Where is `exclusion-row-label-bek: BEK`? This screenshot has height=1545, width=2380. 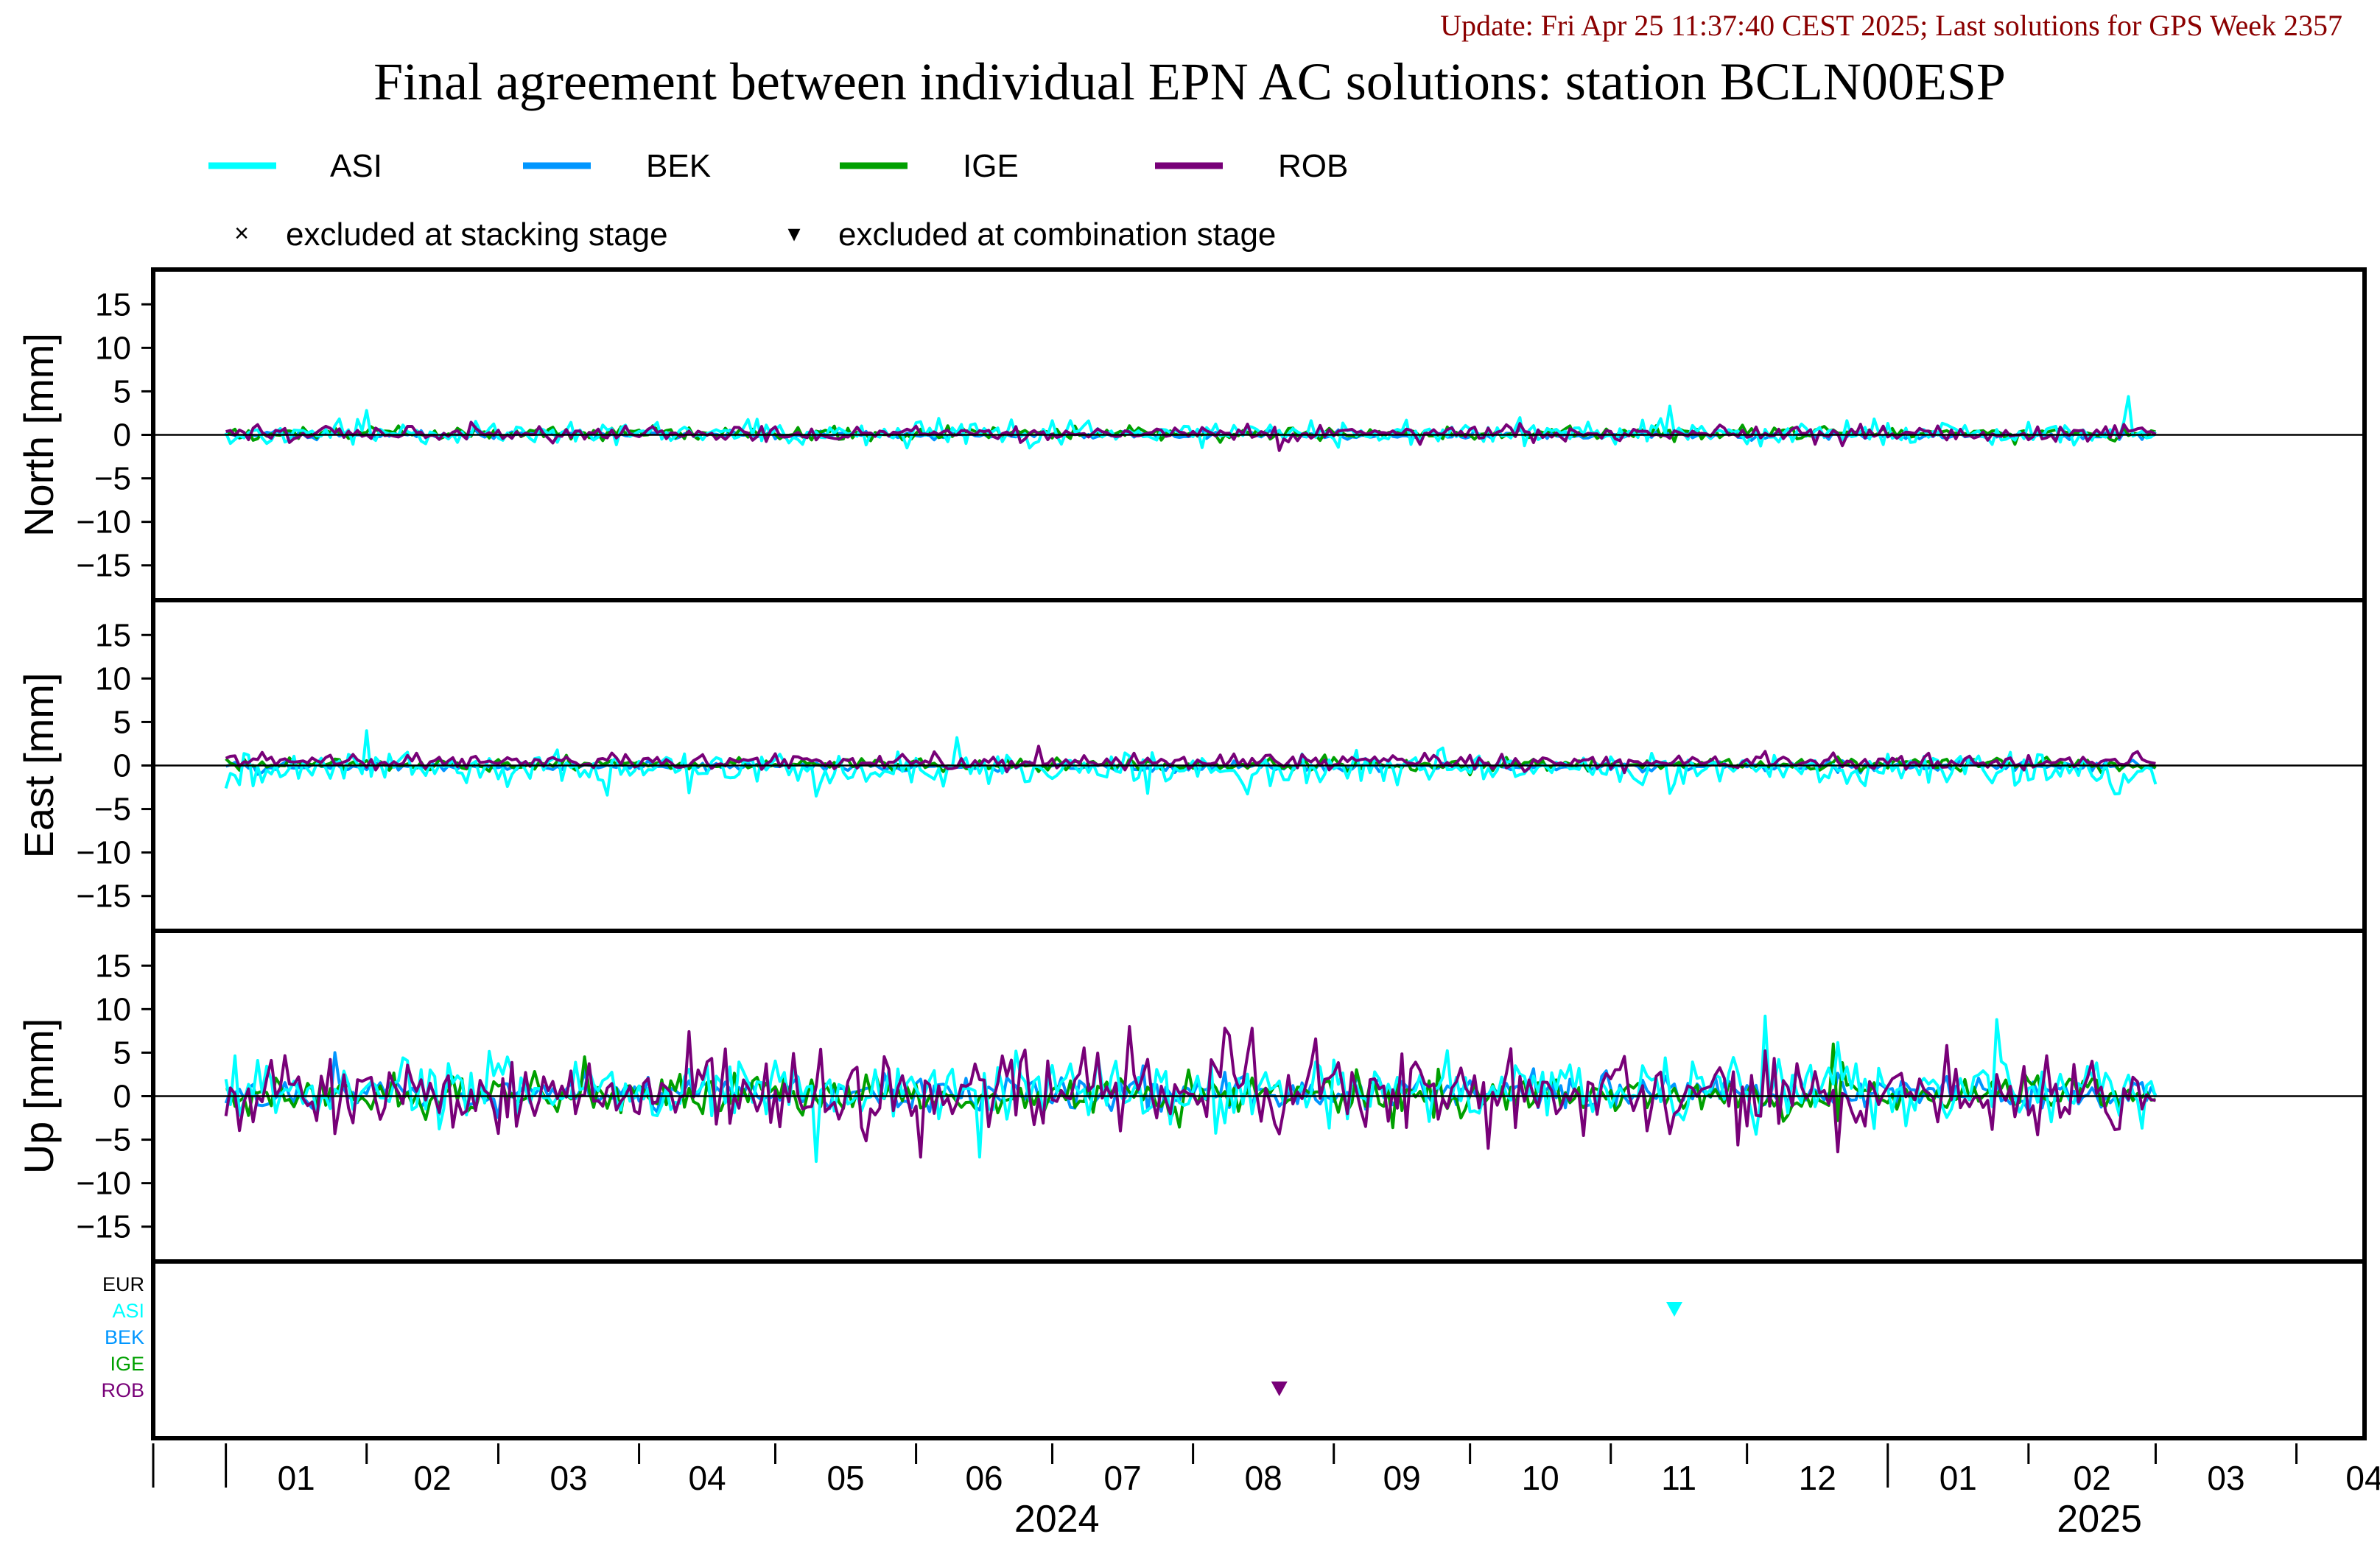
exclusion-row-label-bek: BEK is located at coordinates (124, 1337).